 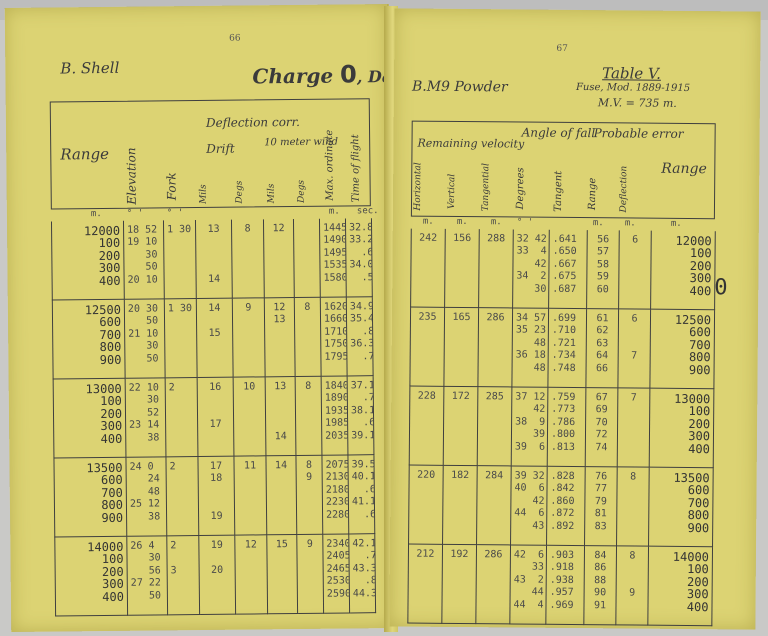 What do you see at coordinates (425, 584) in the screenshot?
I see `horizontal-velocity-cell: 212` at bounding box center [425, 584].